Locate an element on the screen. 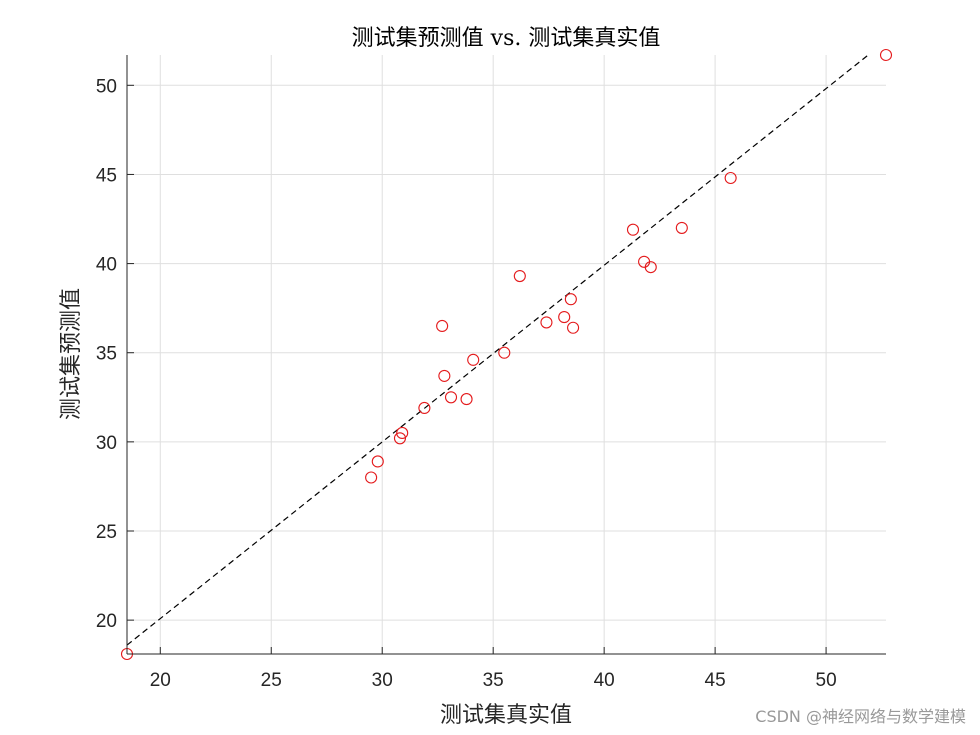  watermark: CSDN @神经网络与数学建模 is located at coordinates (860, 716).